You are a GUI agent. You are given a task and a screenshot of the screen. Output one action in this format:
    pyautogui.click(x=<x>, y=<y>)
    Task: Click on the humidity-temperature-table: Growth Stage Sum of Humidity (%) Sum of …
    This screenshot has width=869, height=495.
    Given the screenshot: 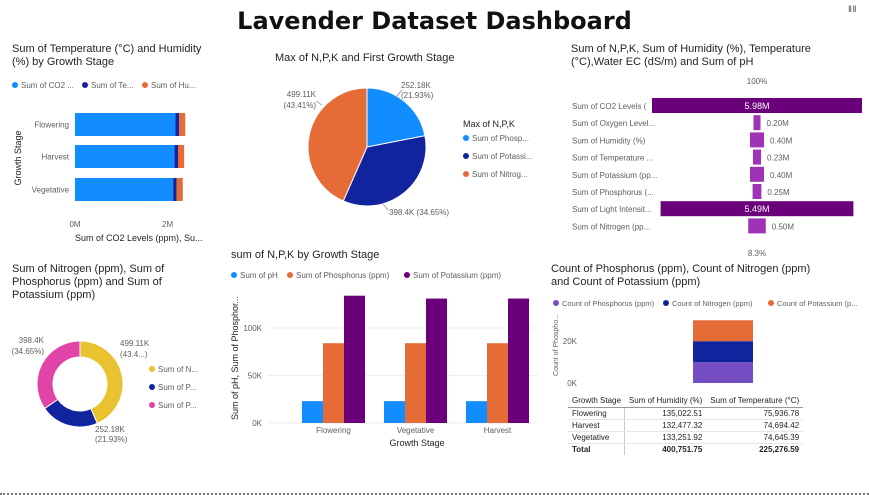 What is the action you would take?
    pyautogui.click(x=686, y=424)
    